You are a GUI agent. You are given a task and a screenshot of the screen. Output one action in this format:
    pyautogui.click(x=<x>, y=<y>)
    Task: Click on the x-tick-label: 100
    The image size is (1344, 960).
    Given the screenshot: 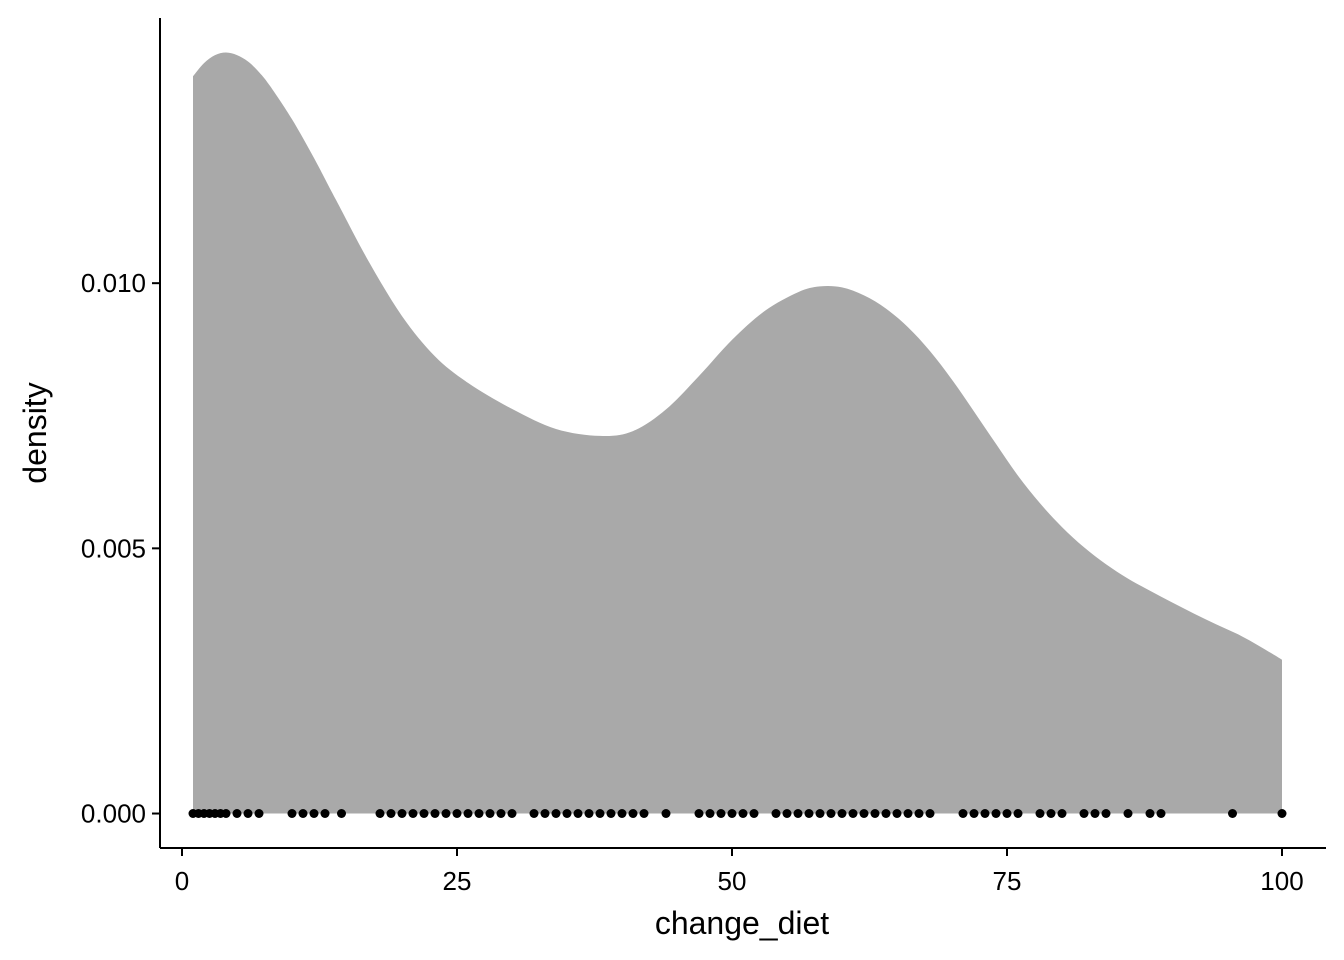 What is the action you would take?
    pyautogui.click(x=1281, y=881)
    